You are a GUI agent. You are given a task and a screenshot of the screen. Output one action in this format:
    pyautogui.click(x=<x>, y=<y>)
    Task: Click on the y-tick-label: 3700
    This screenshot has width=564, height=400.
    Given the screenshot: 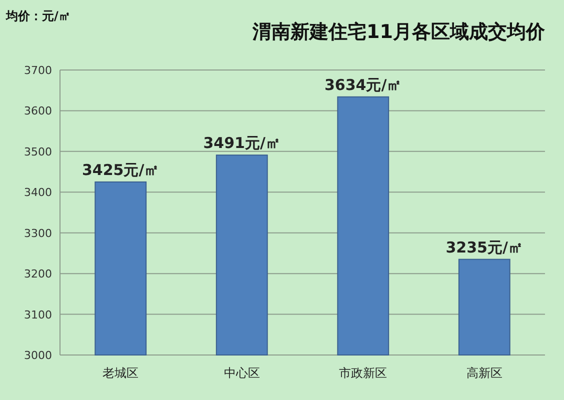 What is the action you would take?
    pyautogui.click(x=38, y=70)
    